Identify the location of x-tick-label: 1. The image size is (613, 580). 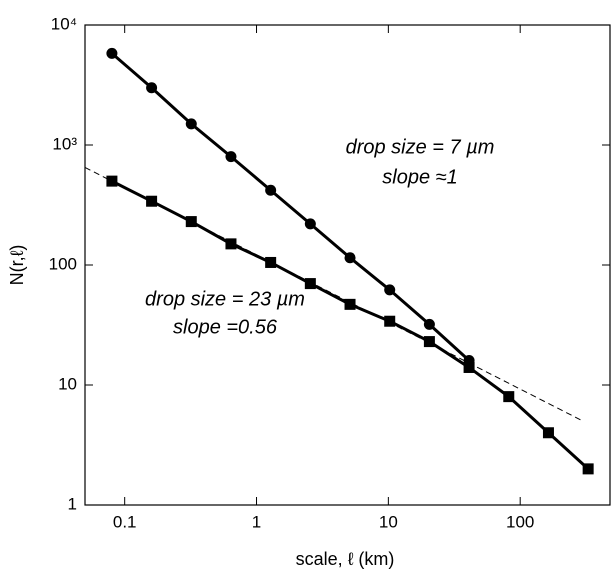
(256, 521).